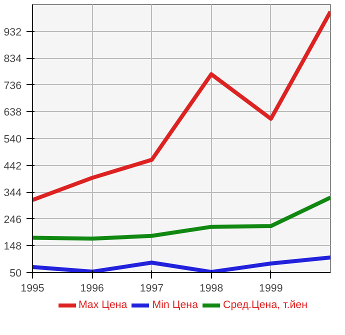  Describe the element at coordinates (13, 166) in the screenshot. I see `y-tick-label: 442` at that location.